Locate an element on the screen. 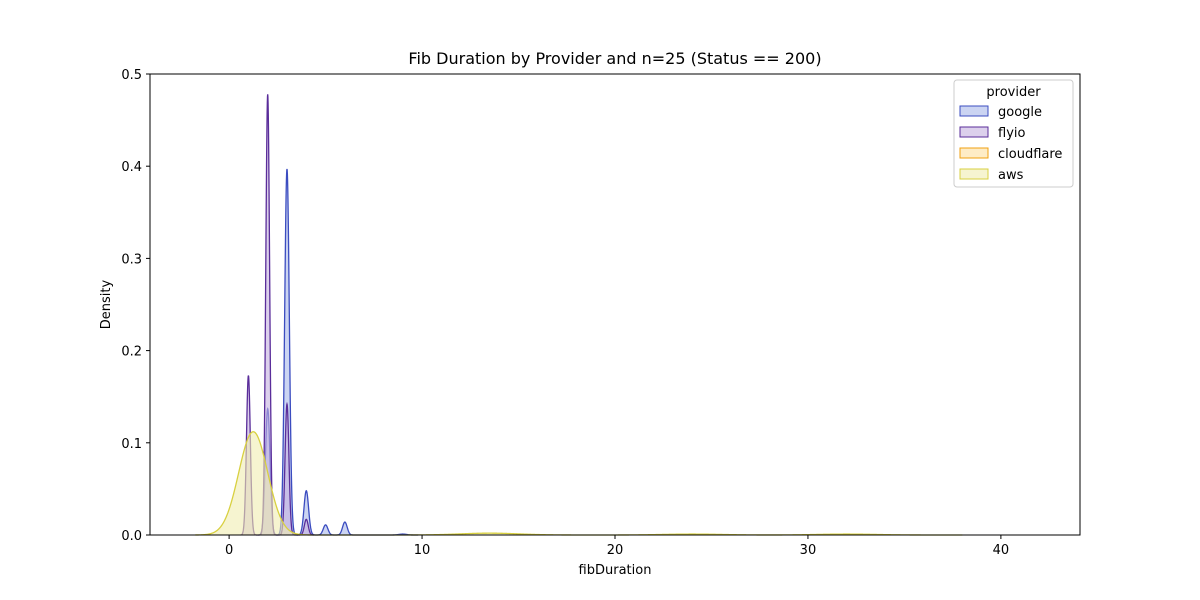 Image resolution: width=1200 pixels, height=600 pixels. legend: provider google flyio cloudflare aws is located at coordinates (1013, 133).